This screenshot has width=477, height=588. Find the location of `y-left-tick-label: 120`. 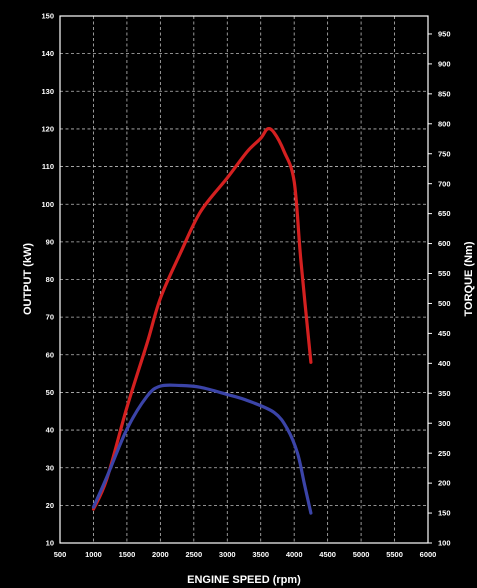

y-left-tick-label: 120 is located at coordinates (47, 129).